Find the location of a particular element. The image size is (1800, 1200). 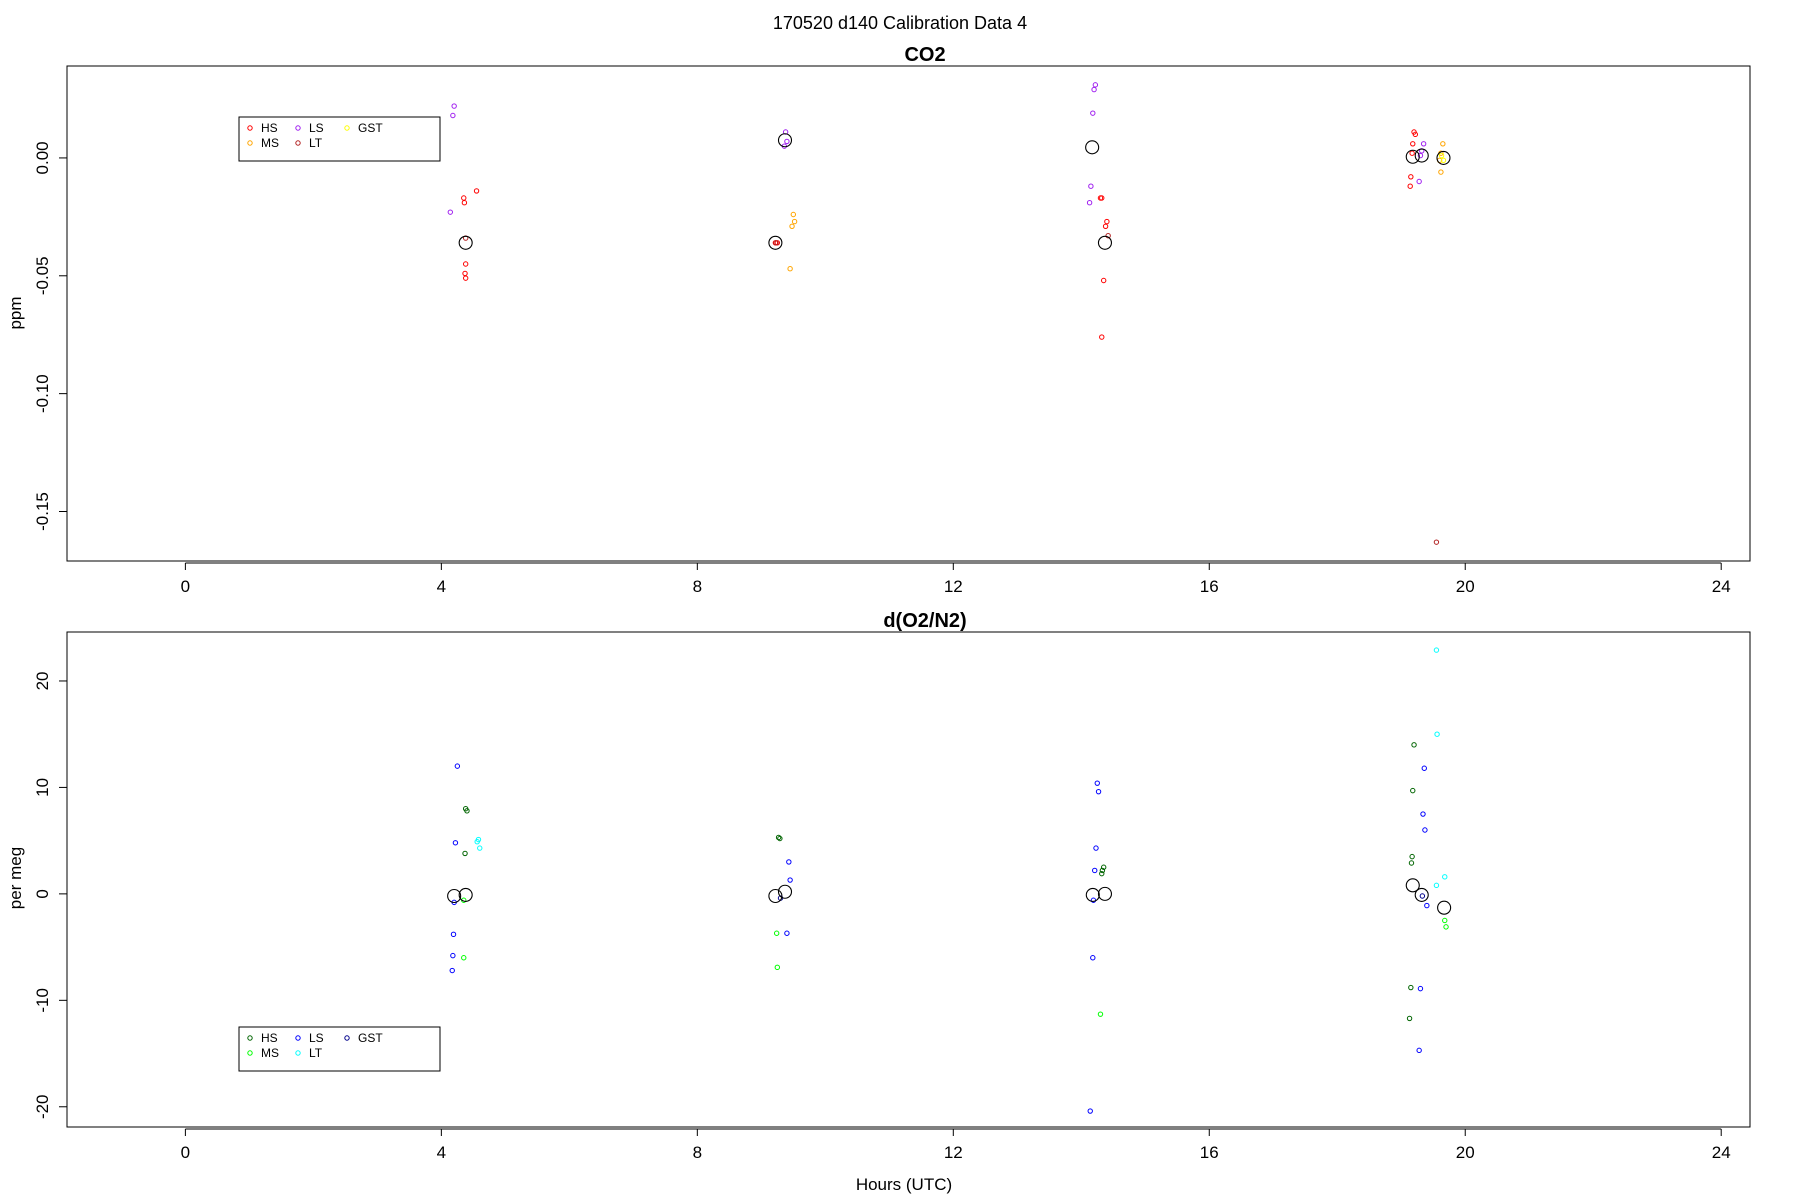

o2n2-x-tick-label: 4 is located at coordinates (441, 1152).